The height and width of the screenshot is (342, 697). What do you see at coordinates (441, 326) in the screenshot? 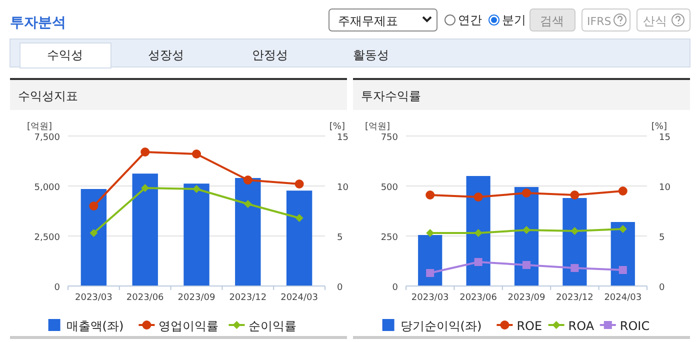
I see `legend-label: 당기순이익(좌)` at bounding box center [441, 326].